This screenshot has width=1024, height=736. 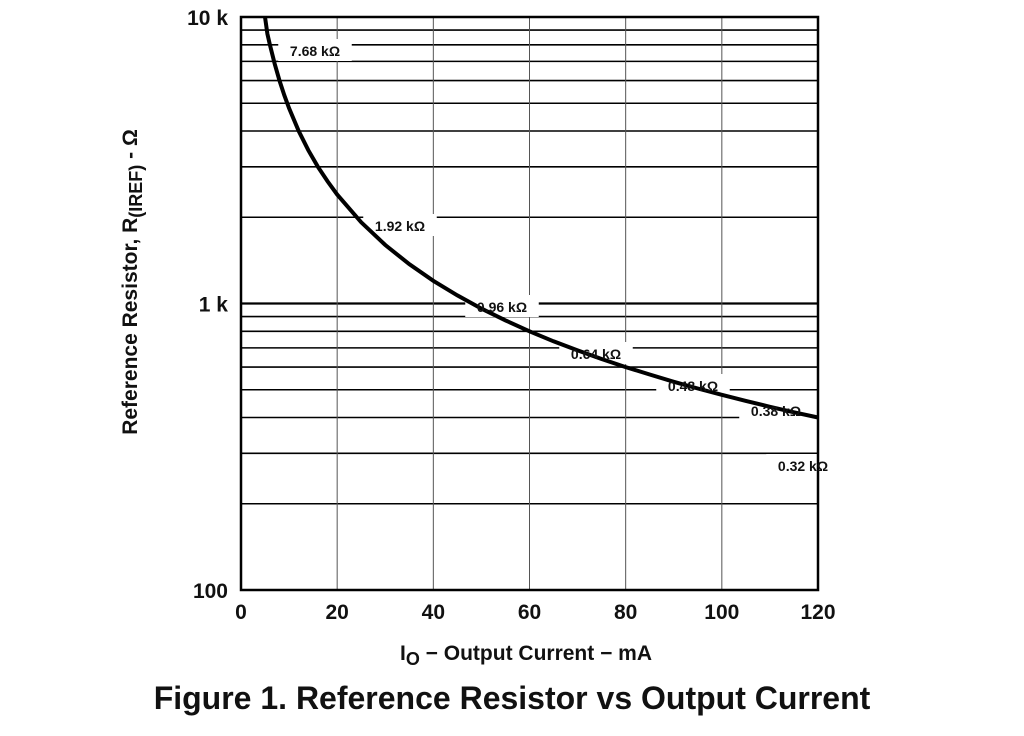 I want to click on x-axis-title-rest: − Output Current − mA, so click(x=536, y=653).